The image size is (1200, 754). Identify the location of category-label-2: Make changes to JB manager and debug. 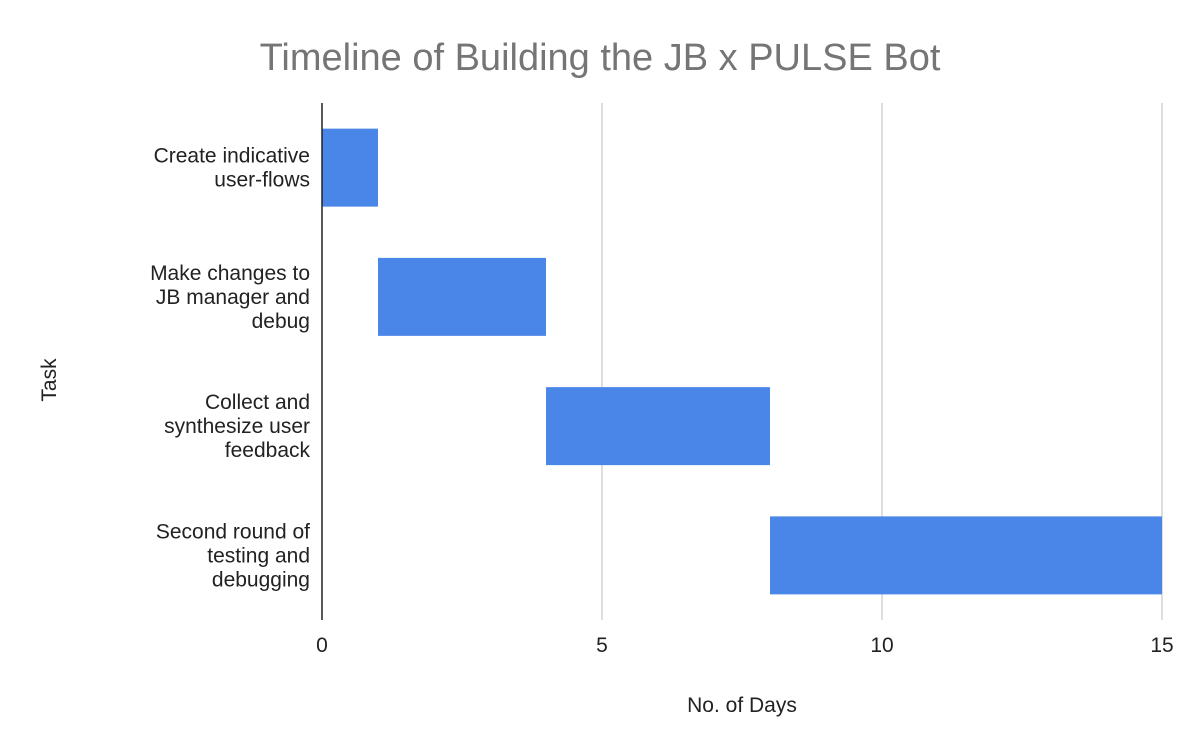
(230, 297).